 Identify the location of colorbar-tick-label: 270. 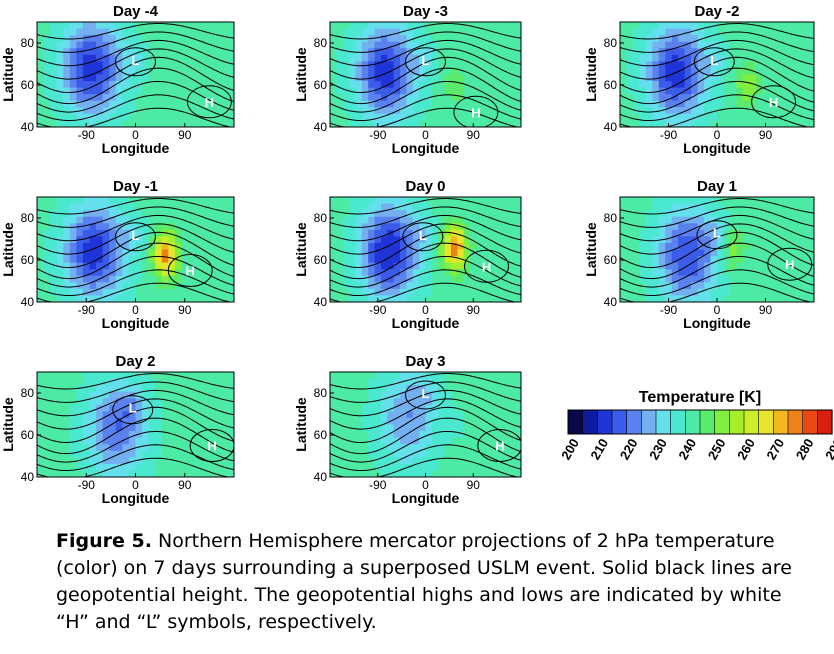
(775, 449).